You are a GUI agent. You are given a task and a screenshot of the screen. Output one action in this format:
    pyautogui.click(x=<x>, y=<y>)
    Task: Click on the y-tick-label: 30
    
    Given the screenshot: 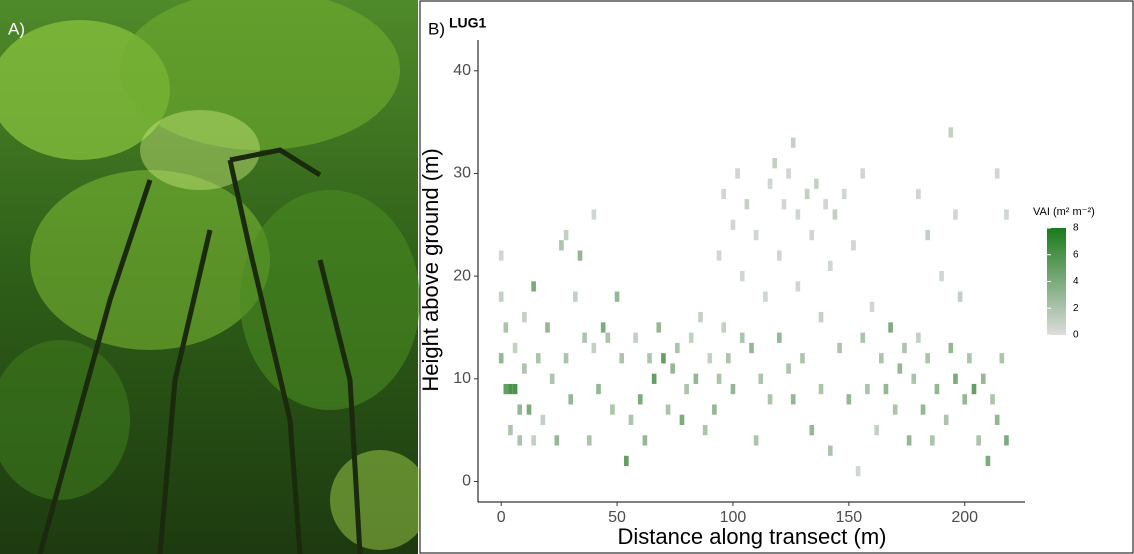 What is the action you would take?
    pyautogui.click(x=462, y=173)
    